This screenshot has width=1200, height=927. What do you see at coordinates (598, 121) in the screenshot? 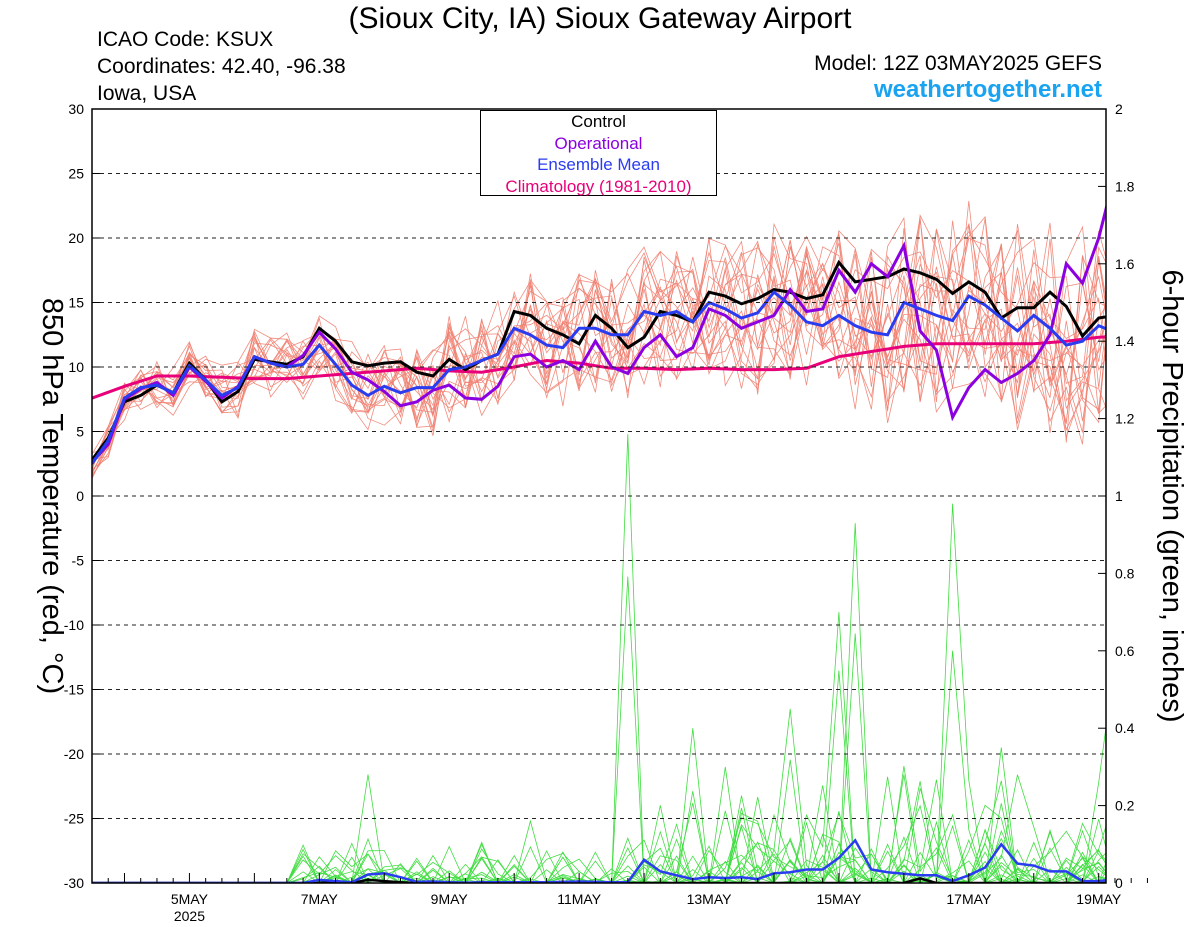
I see `legend-control: Control` at bounding box center [598, 121].